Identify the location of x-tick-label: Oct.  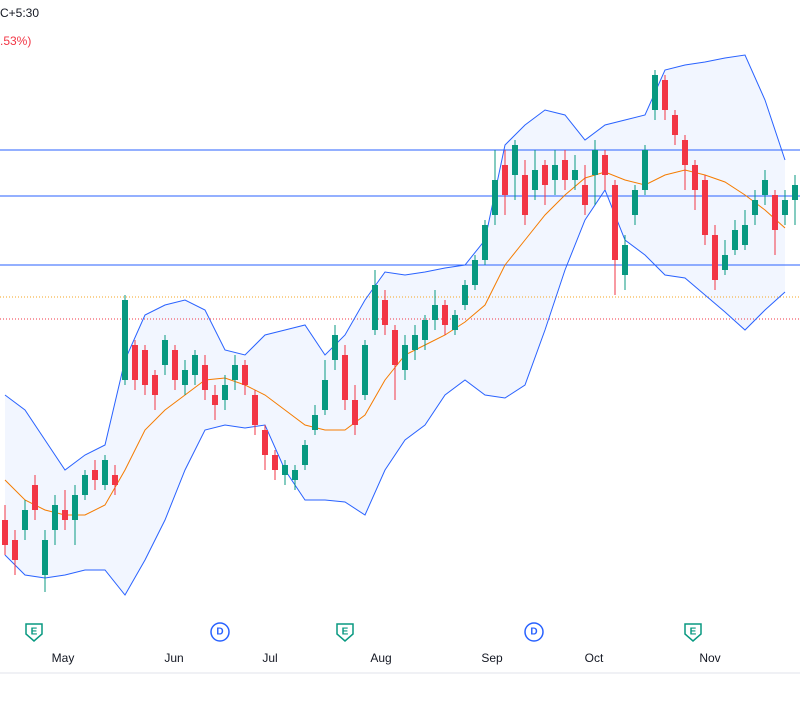
(594, 658).